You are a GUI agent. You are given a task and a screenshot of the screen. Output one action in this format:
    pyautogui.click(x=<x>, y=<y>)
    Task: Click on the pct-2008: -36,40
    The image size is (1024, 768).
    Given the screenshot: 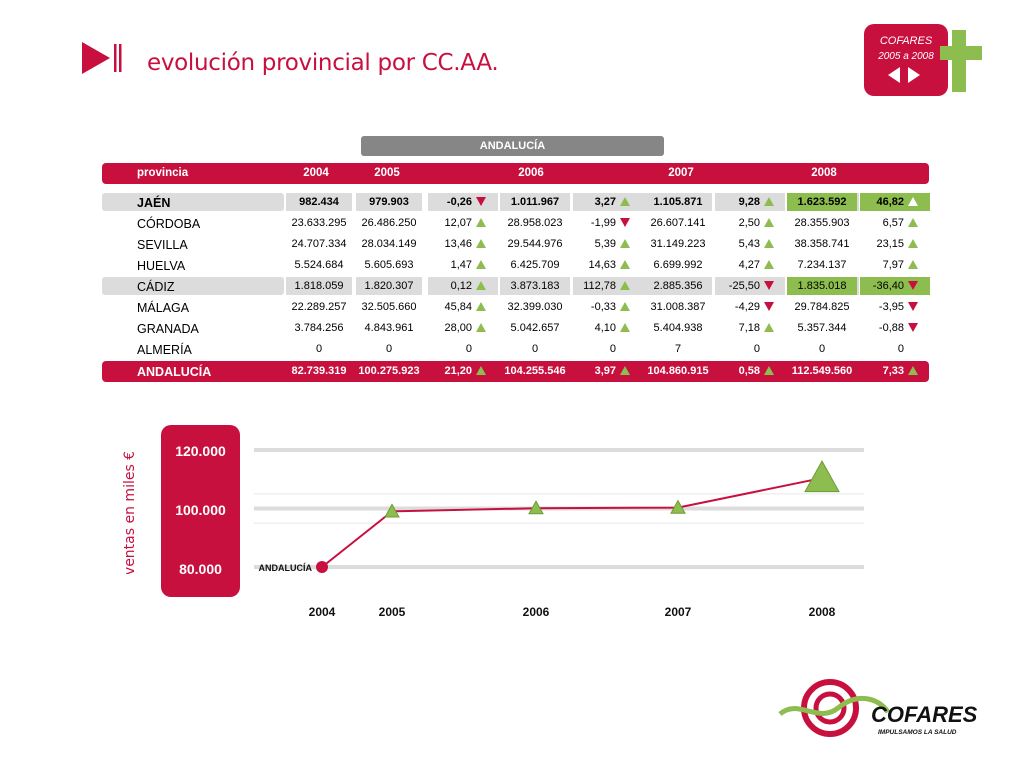 What is the action you would take?
    pyautogui.click(x=888, y=286)
    